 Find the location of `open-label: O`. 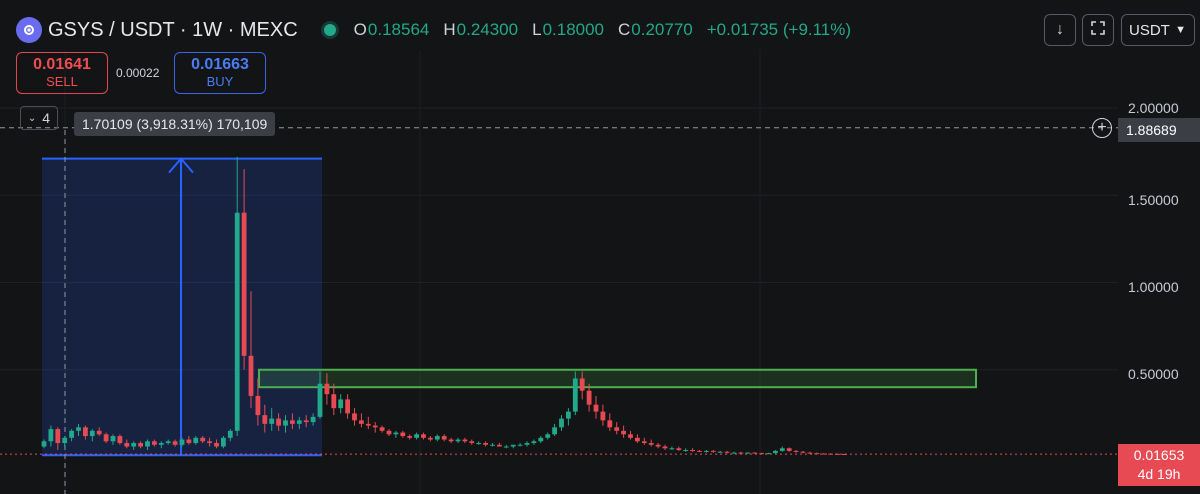

open-label: O is located at coordinates (360, 29).